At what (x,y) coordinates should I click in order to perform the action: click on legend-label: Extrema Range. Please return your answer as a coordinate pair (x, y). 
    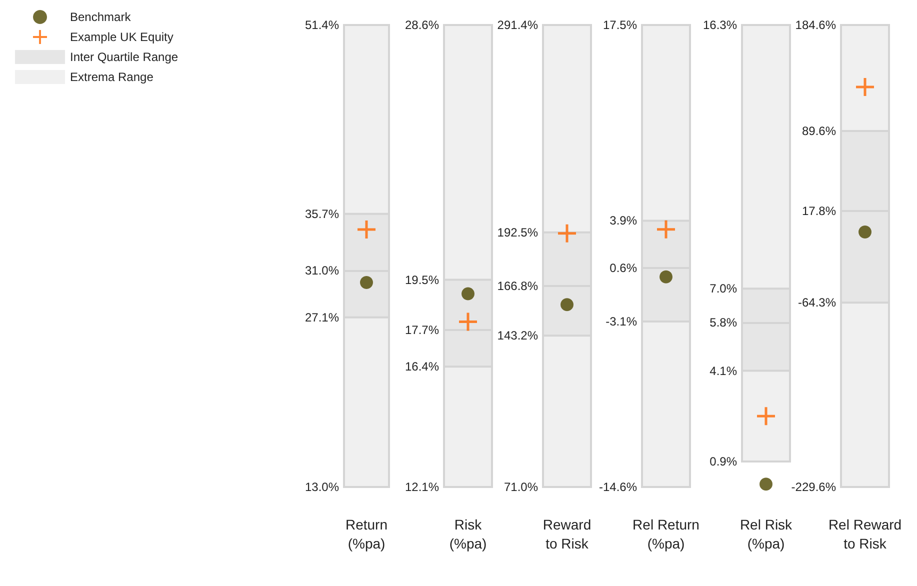
    Looking at the image, I should click on (112, 77).